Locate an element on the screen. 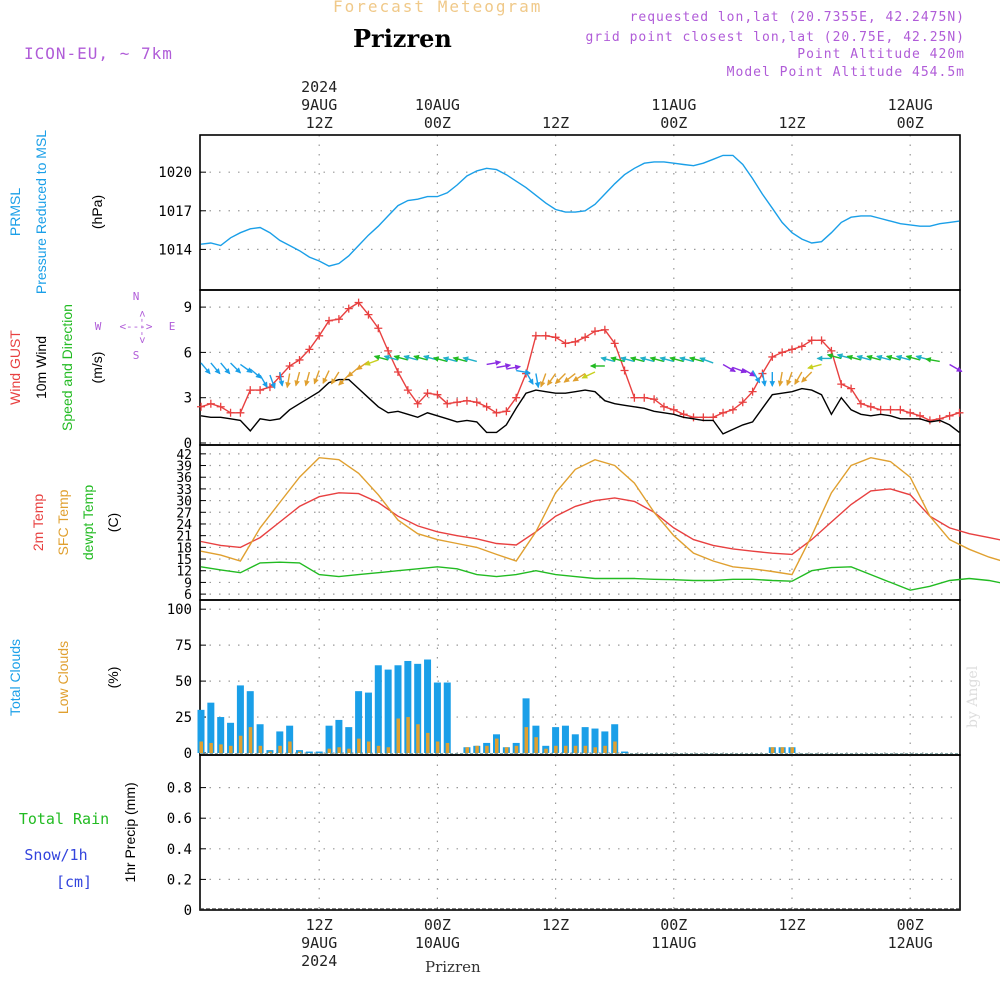 The height and width of the screenshot is (1000, 1000). time-label-top: 12AUG is located at coordinates (910, 105).